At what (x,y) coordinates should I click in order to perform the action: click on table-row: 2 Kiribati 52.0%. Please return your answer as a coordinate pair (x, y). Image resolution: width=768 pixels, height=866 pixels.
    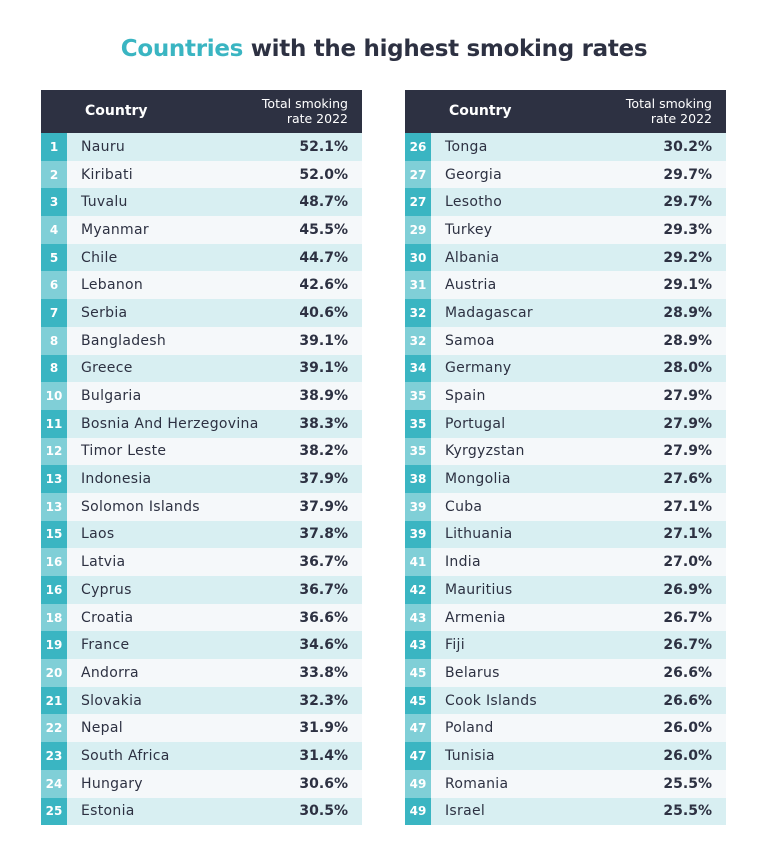
    Looking at the image, I should click on (201, 174).